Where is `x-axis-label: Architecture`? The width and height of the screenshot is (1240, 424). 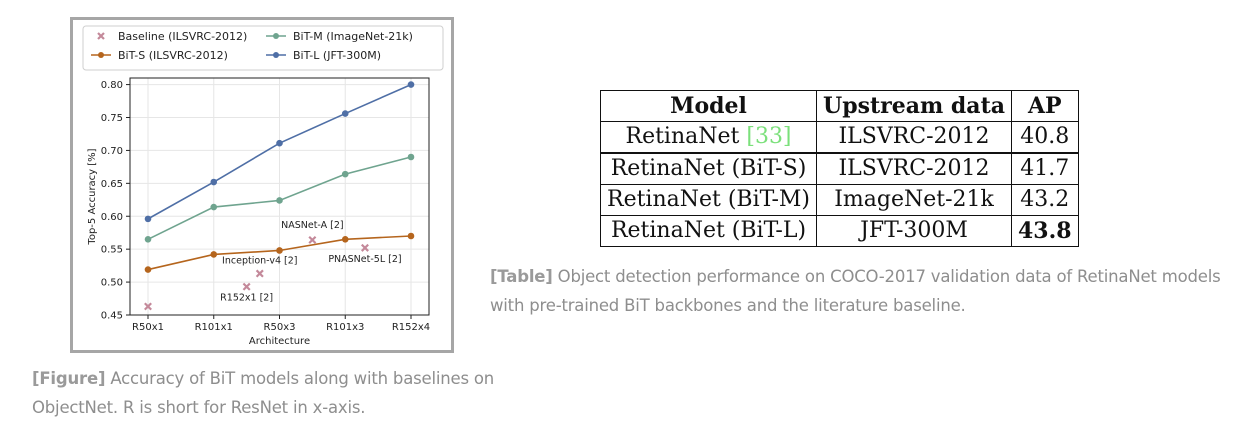 x-axis-label: Architecture is located at coordinates (279, 341).